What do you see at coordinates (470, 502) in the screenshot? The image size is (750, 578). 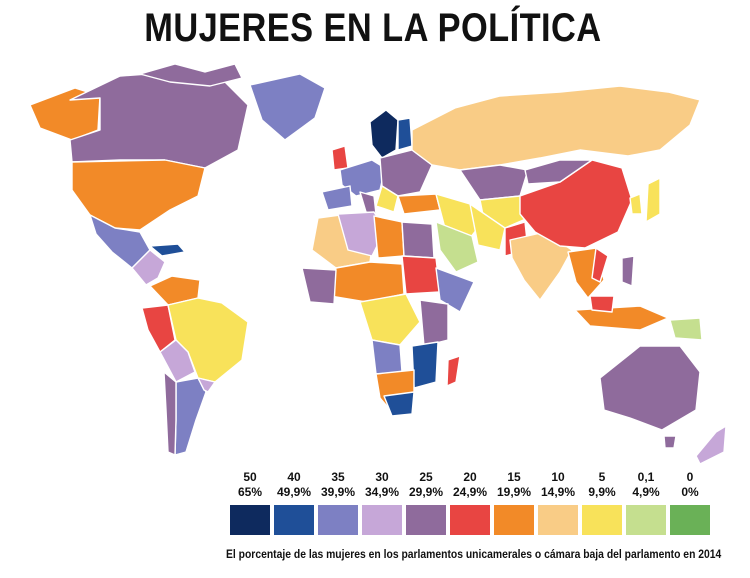 I see `legend-item: 20 24,9%` at bounding box center [470, 502].